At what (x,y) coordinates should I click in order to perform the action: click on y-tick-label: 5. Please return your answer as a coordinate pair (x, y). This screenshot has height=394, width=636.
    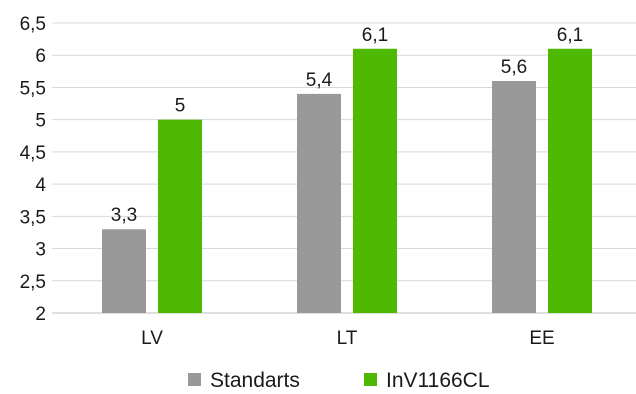
    Looking at the image, I should click on (40, 121).